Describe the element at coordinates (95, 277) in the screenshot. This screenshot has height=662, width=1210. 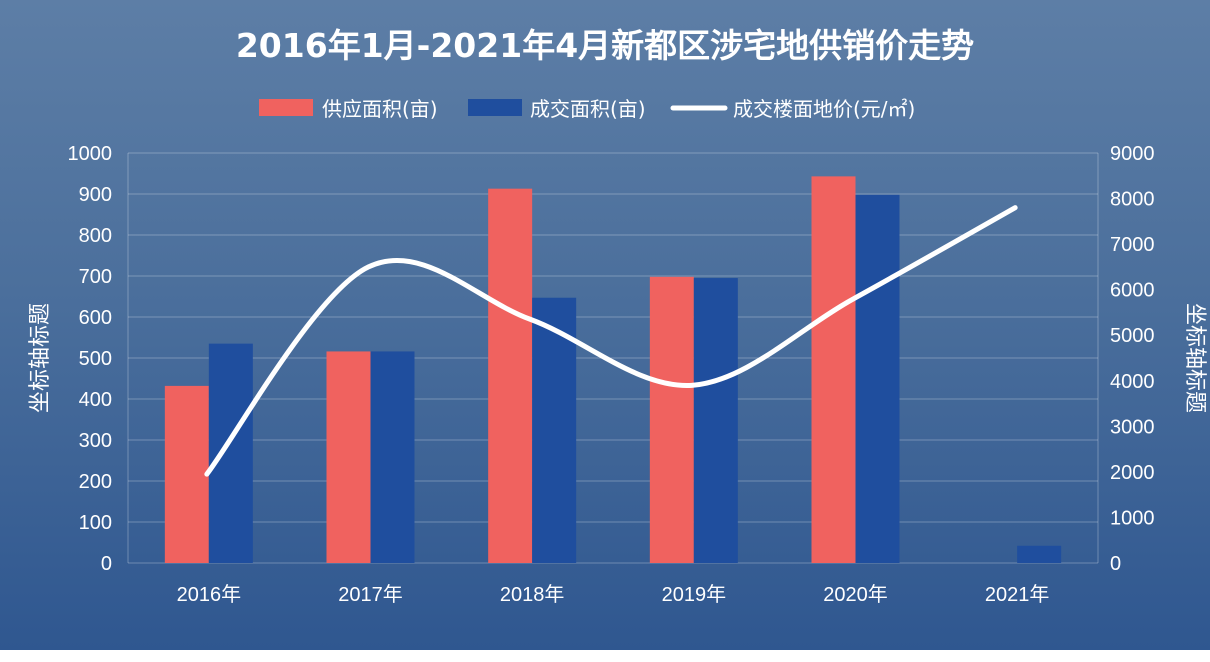
I see `y-tick-left: 700` at that location.